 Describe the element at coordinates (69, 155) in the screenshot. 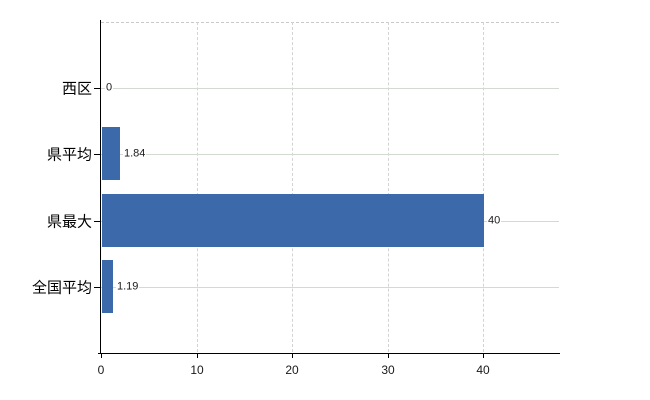

I see `category-label-1: 県平均` at that location.